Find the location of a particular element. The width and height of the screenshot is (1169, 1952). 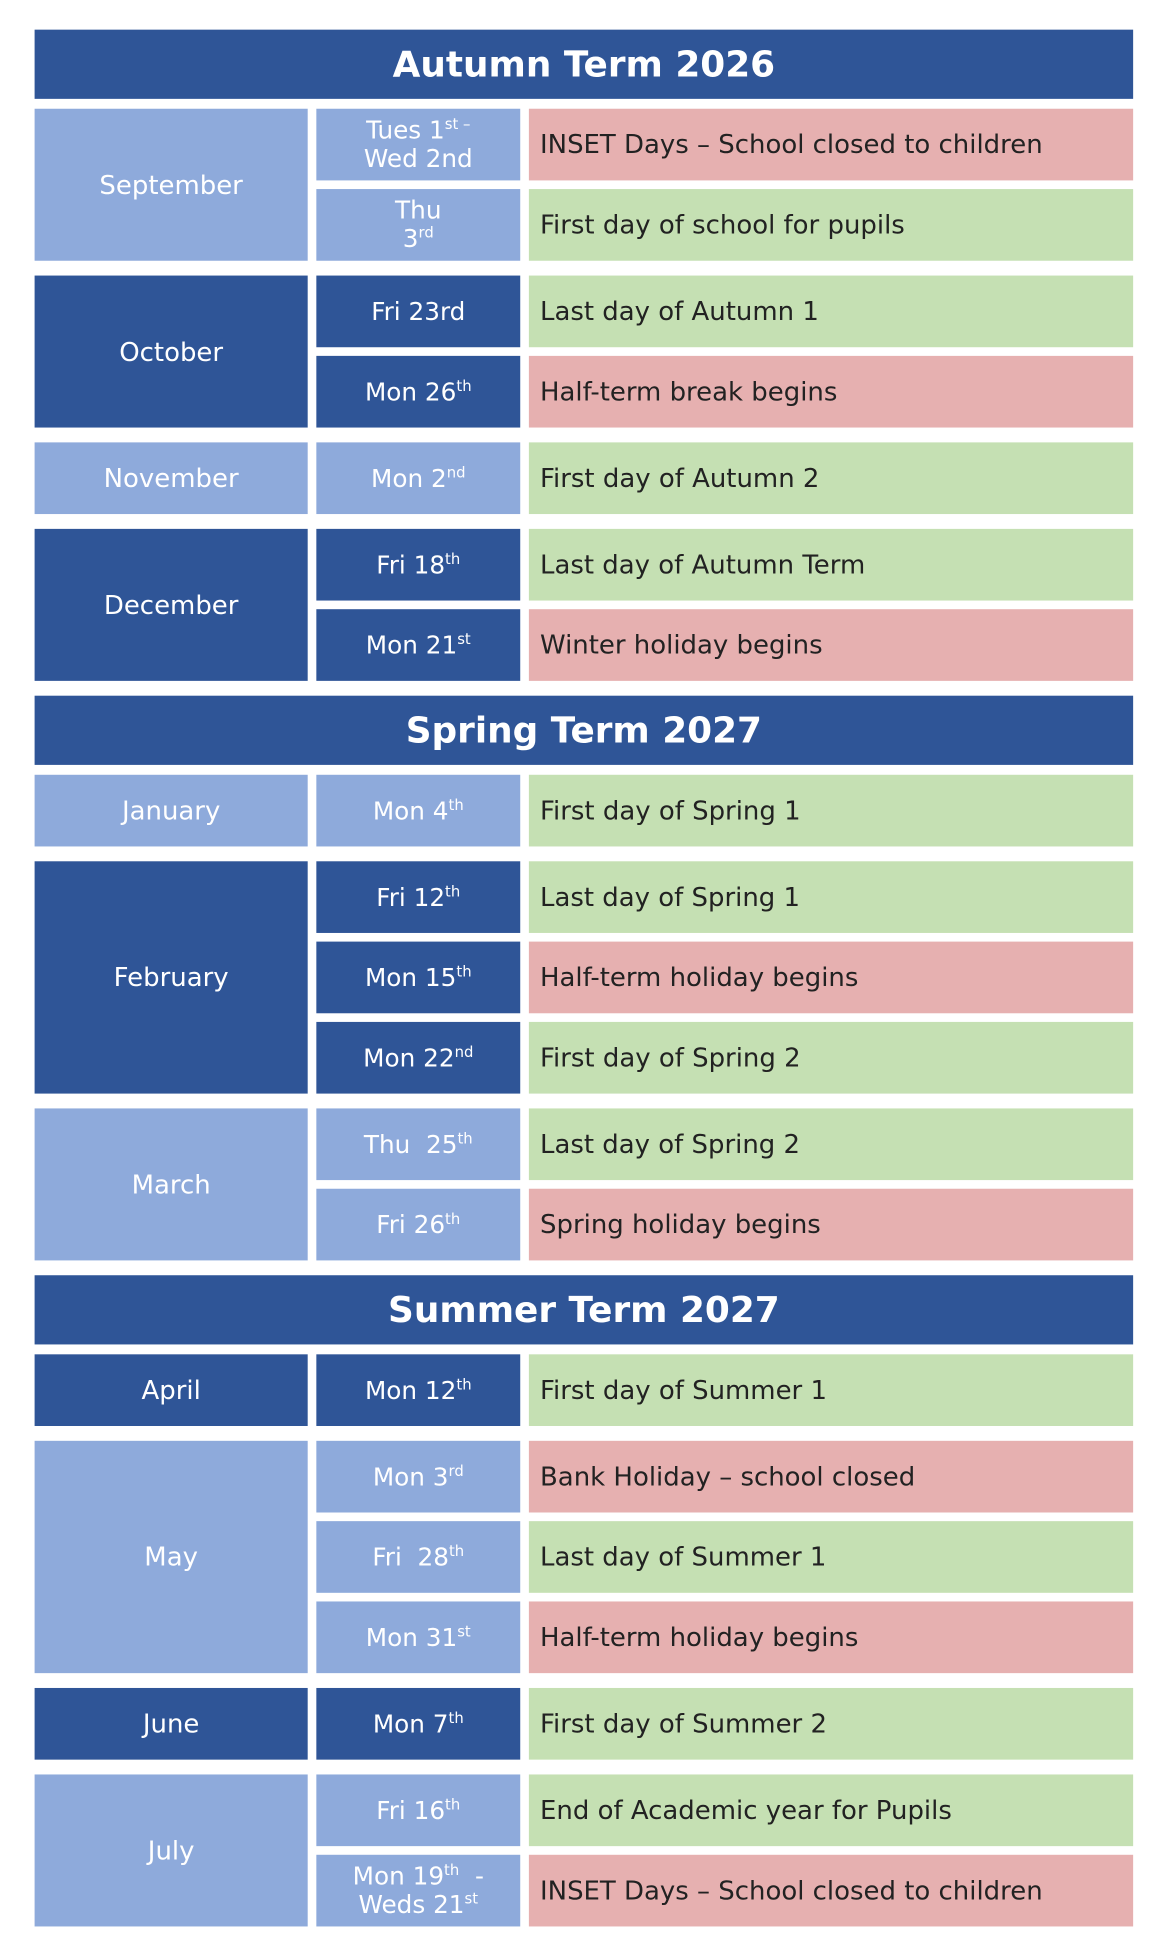

month-name: July is located at coordinates (171, 1850).